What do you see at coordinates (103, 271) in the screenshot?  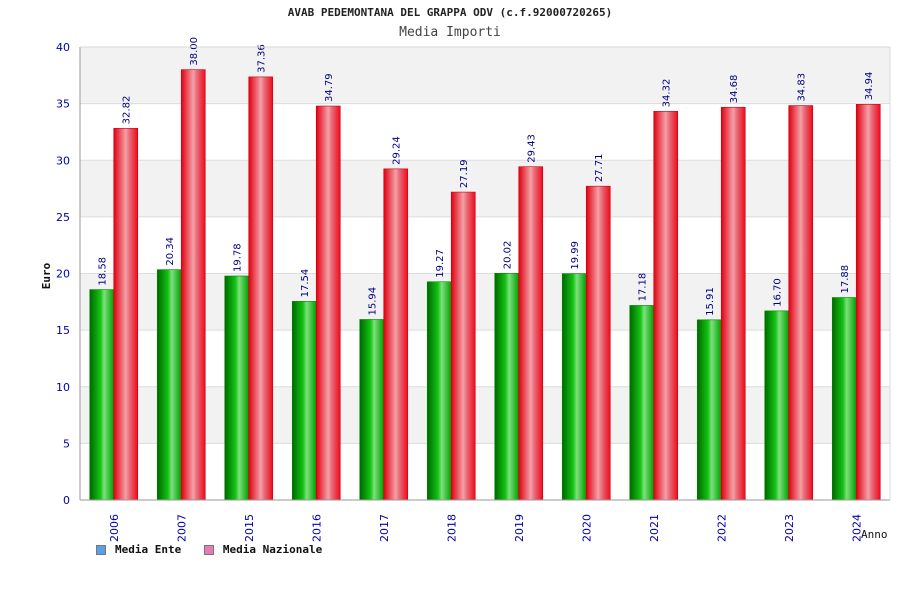 I see `data-label-media-ente-2006: 18.58` at bounding box center [103, 271].